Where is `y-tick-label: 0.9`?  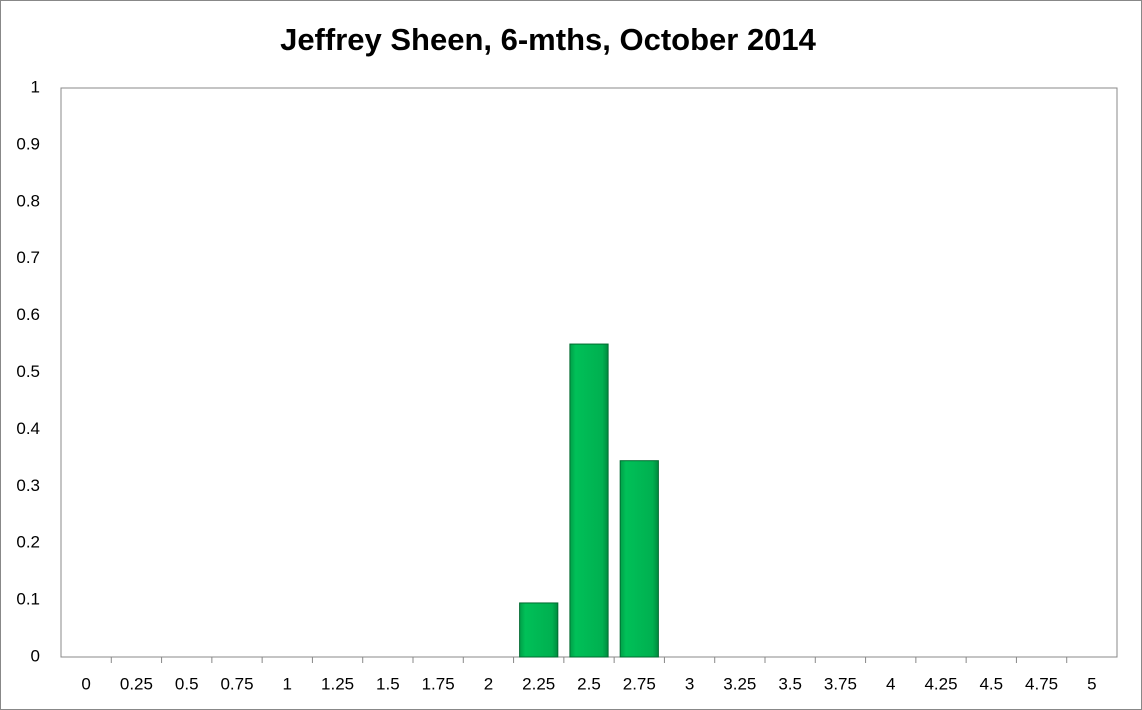 y-tick-label: 0.9 is located at coordinates (28, 143).